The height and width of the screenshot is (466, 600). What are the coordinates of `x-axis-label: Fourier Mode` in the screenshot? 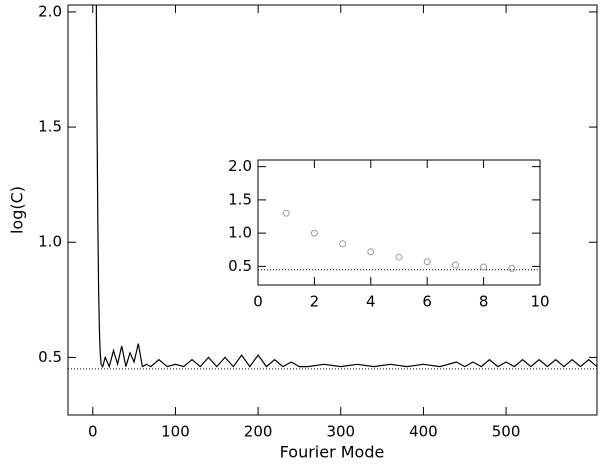 It's located at (332, 452).